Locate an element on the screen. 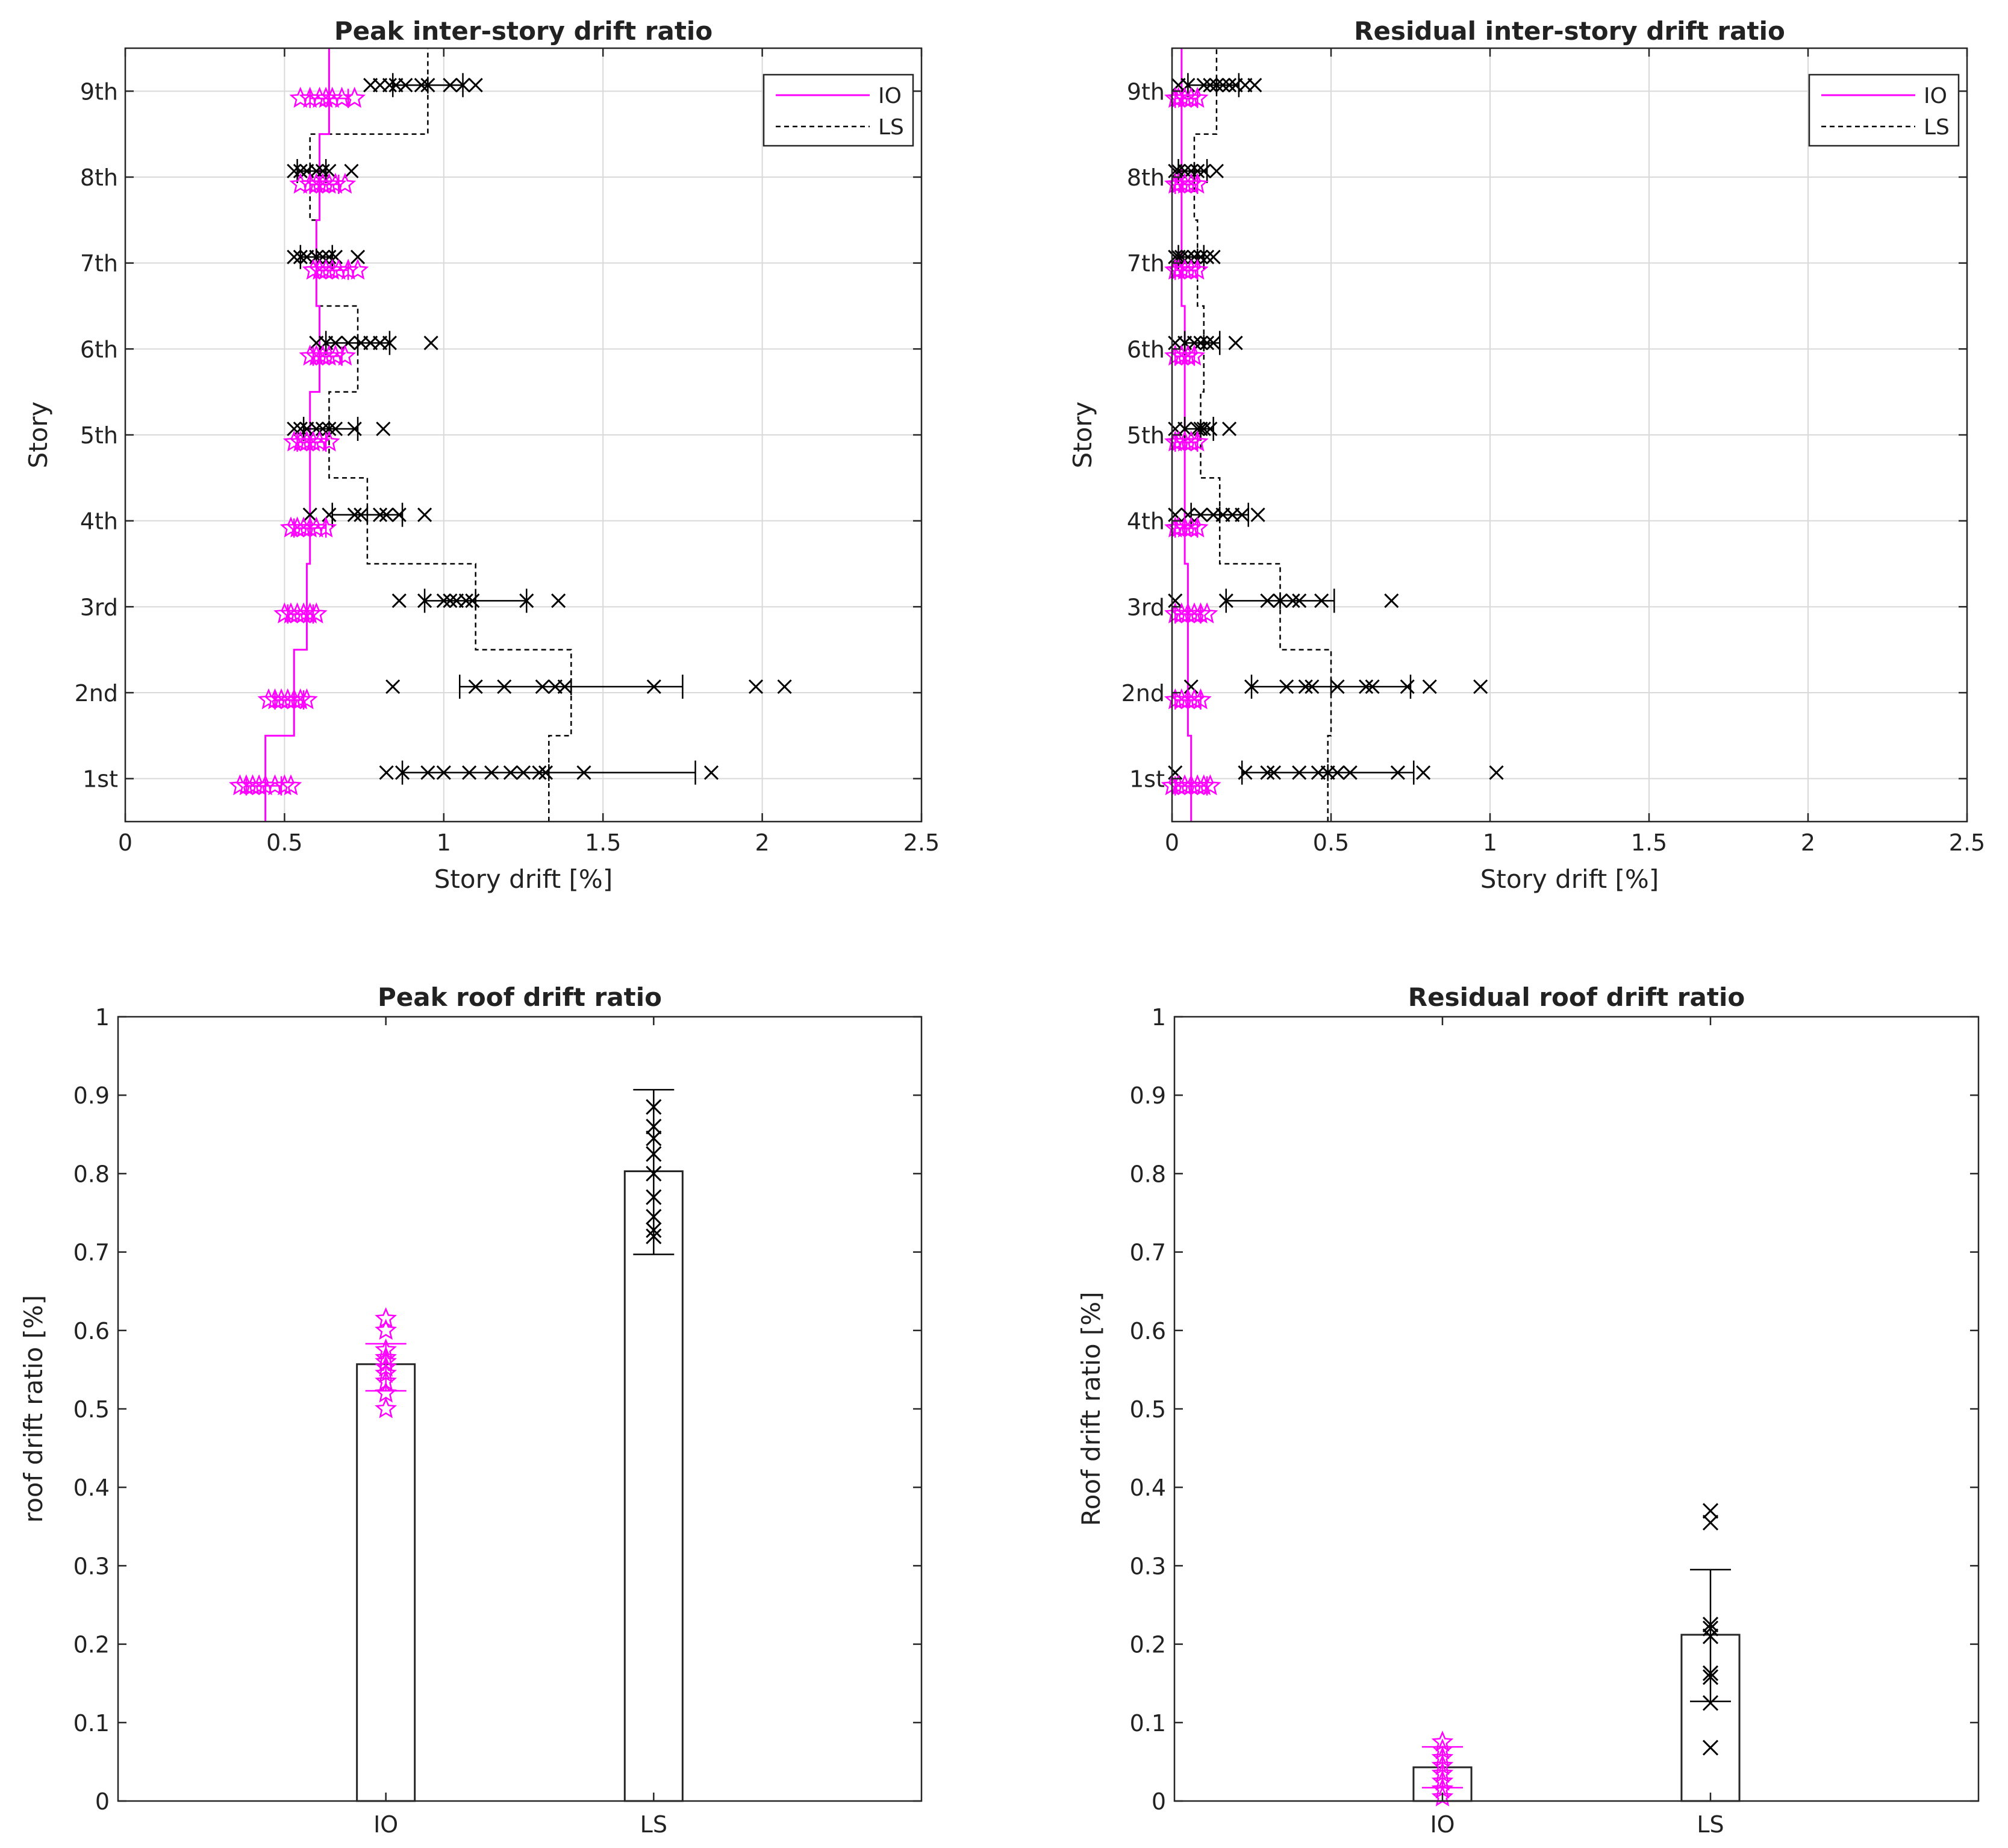  bar-ls is located at coordinates (654, 1486).